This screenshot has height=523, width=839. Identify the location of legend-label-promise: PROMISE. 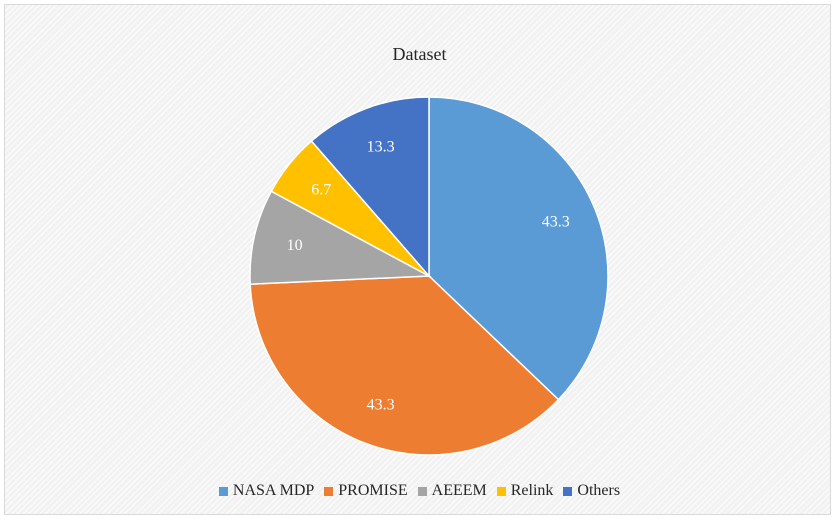
(373, 490).